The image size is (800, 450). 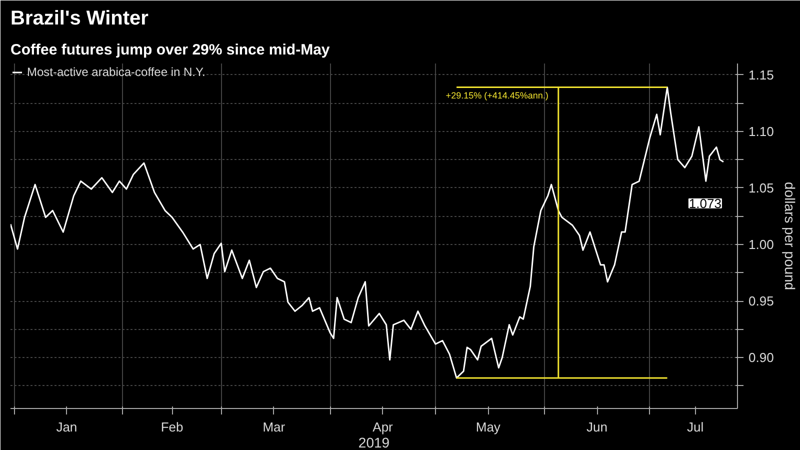 I want to click on chart-subtitle: Coffee futures jump over 29% since mid-May, so click(x=170, y=50).